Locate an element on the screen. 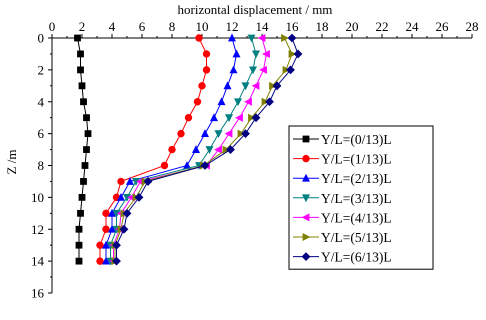 This screenshot has height=320, width=486. legend-item: Y/L=(2/13)L is located at coordinates (342, 178).